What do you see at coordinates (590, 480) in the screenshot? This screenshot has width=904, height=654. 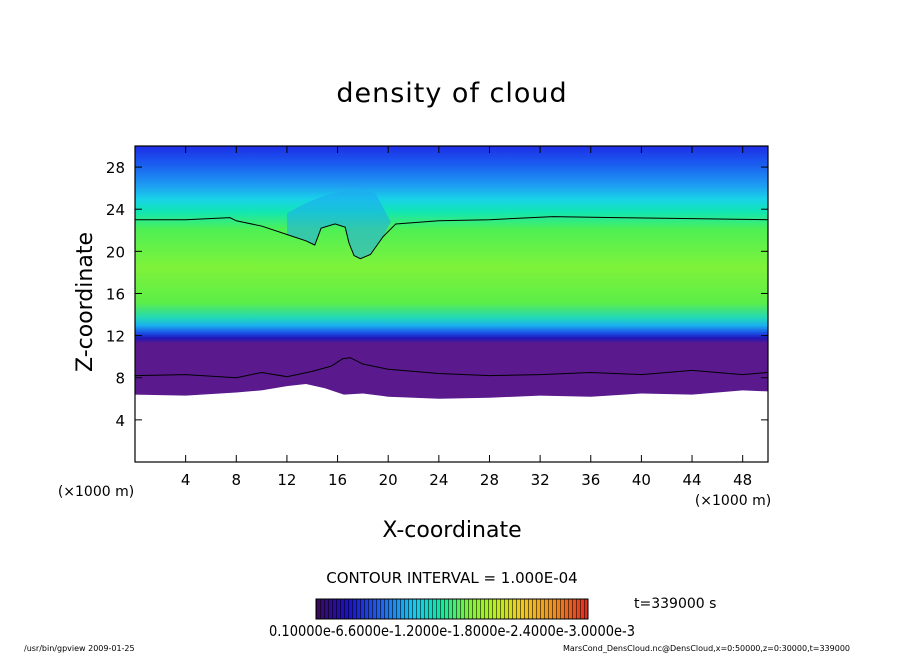 I see `x-tick-label: 36` at bounding box center [590, 480].